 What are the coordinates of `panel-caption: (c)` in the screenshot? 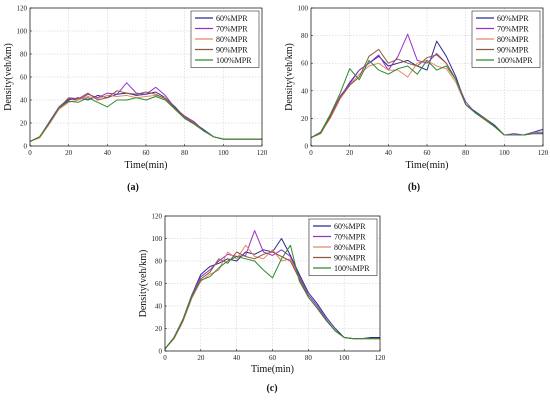 It's located at (271, 388).